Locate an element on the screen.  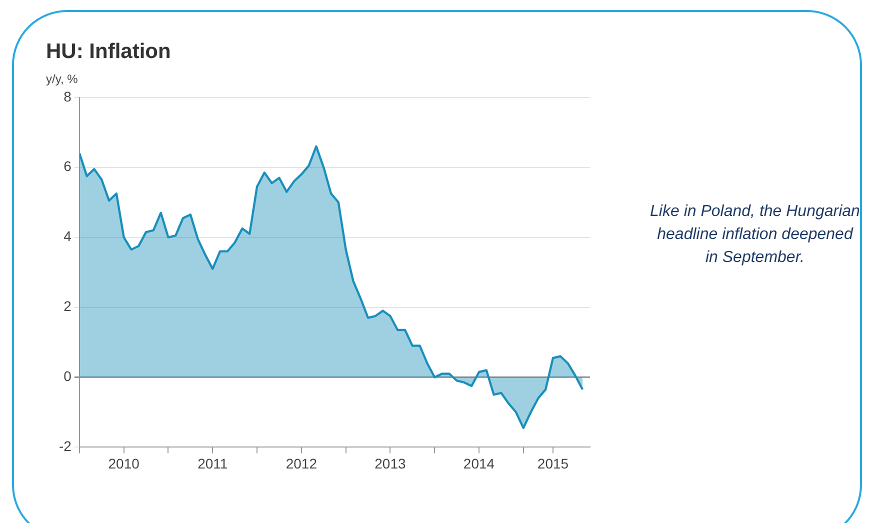
x-tick-label: 2014 is located at coordinates (479, 463).